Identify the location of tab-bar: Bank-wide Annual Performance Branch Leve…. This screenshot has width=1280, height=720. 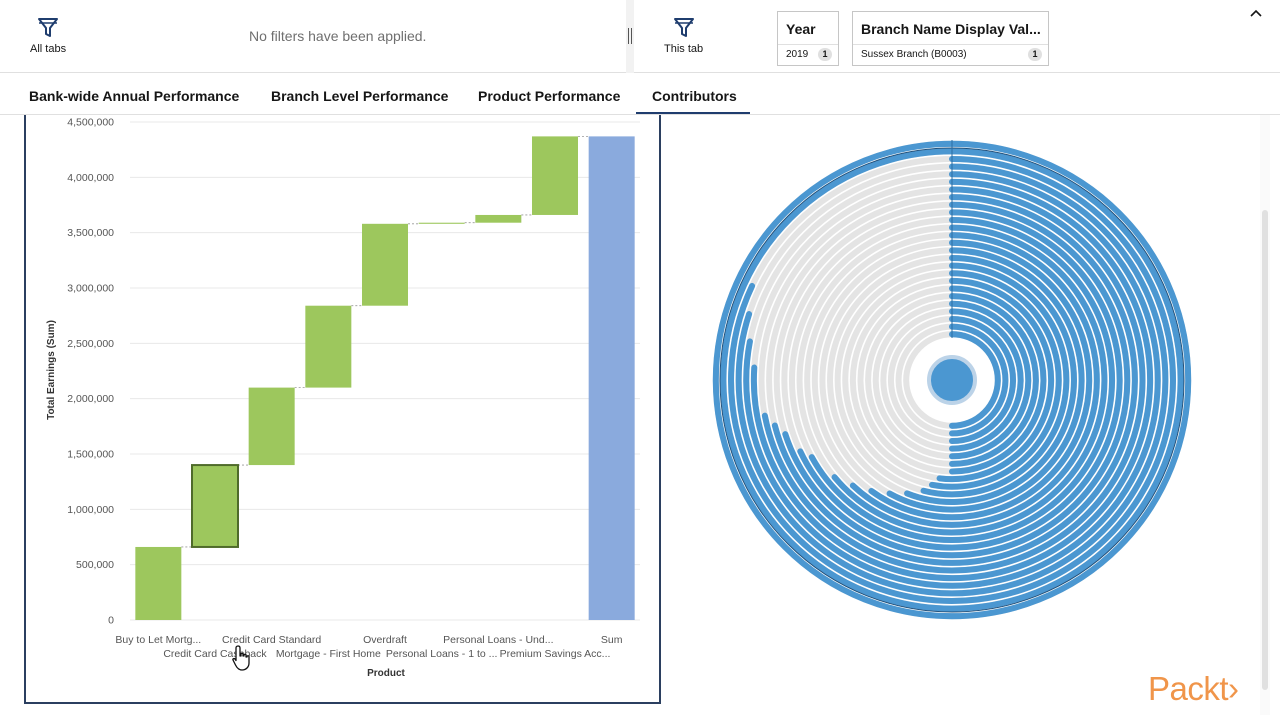
(640, 94).